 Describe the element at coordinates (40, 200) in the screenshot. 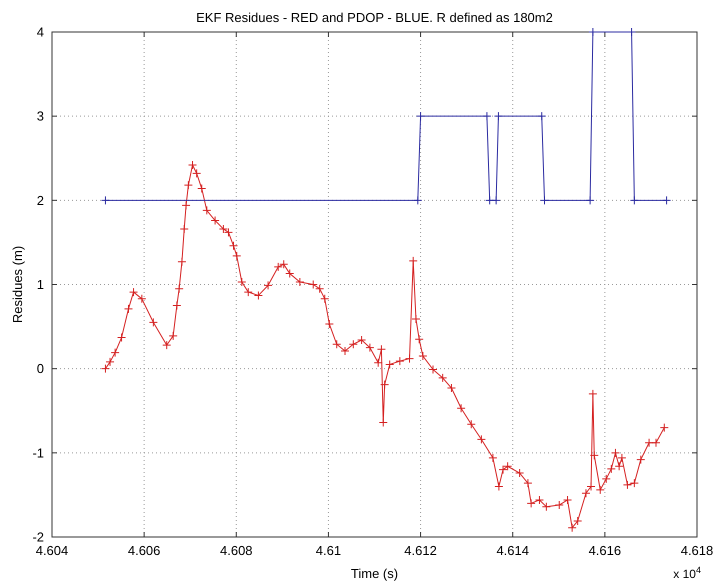

I see `y-tick-label: 2` at that location.